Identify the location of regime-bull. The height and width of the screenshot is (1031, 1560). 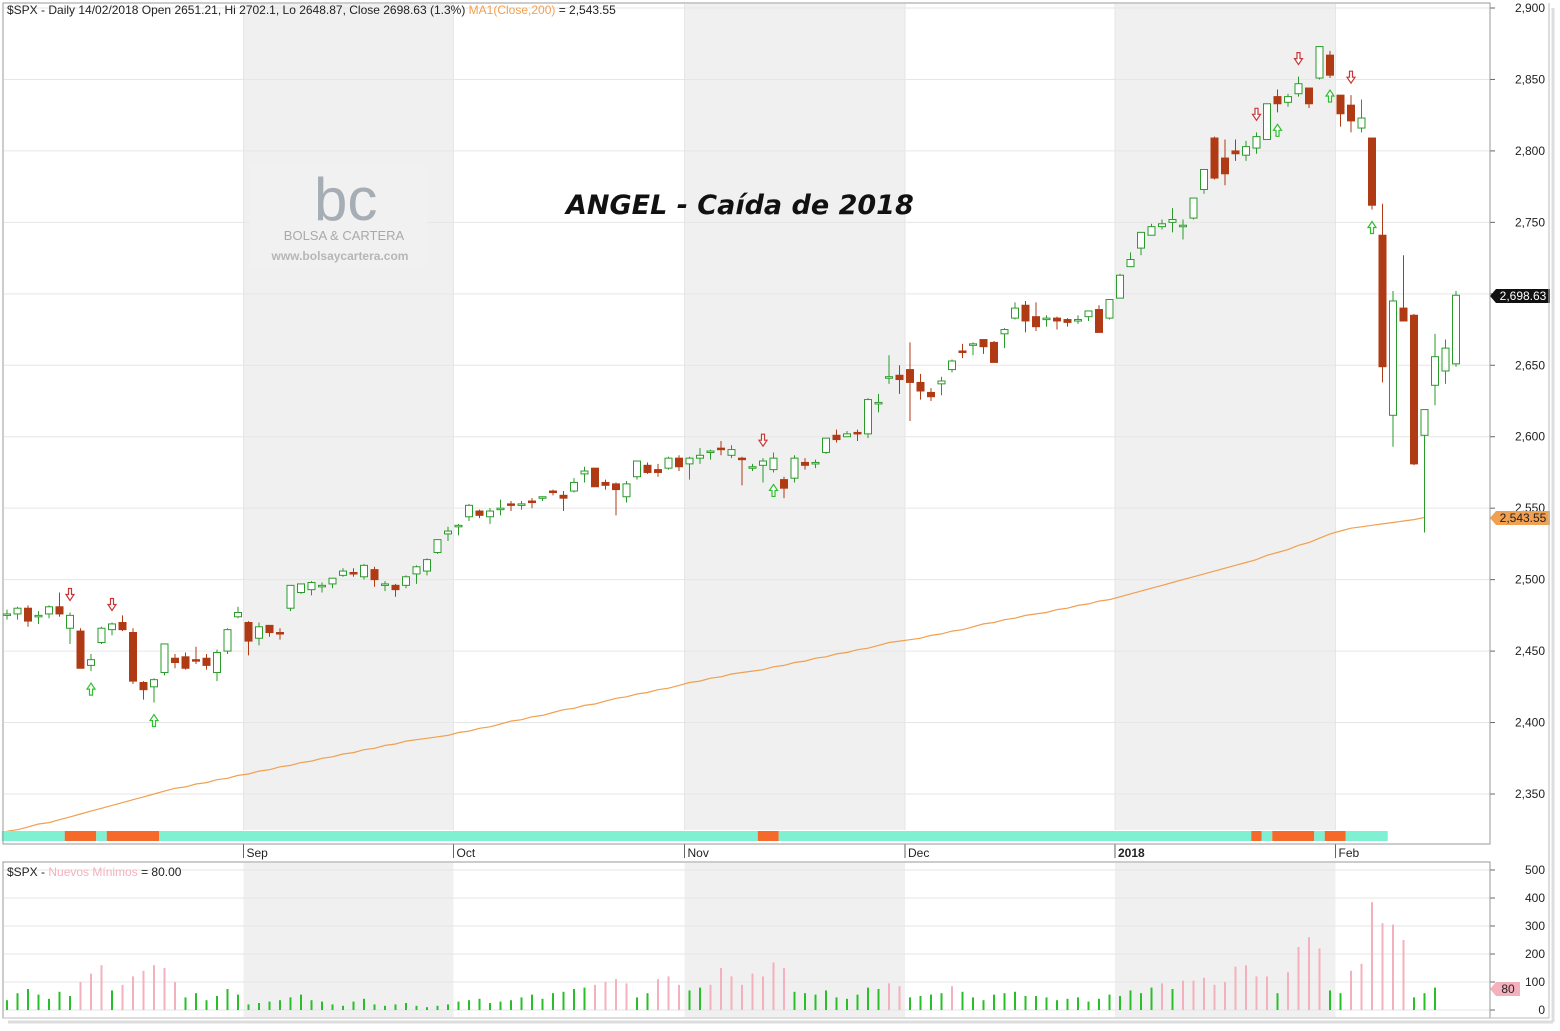
(1015, 836).